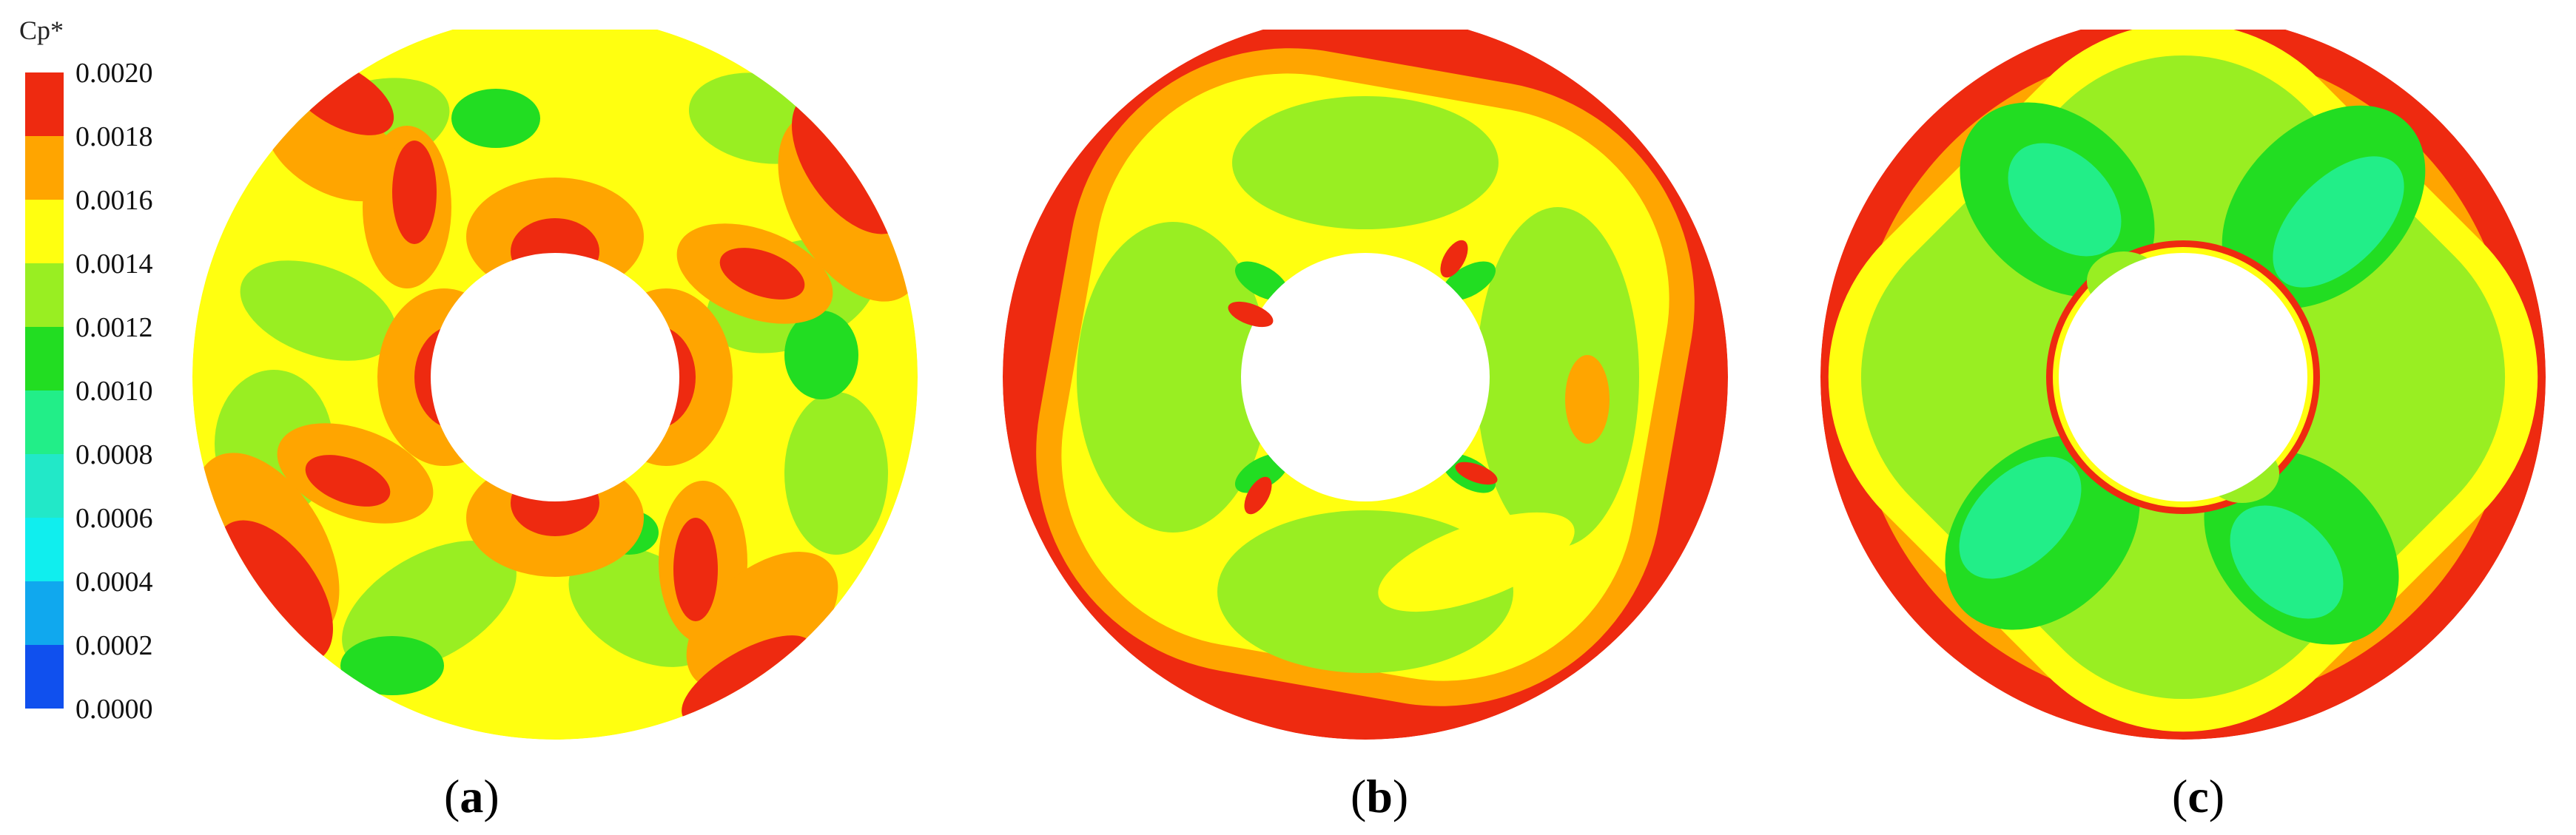 This screenshot has width=2576, height=835. What do you see at coordinates (114, 391) in the screenshot?
I see `colorbar-tick-label: 0.0010` at bounding box center [114, 391].